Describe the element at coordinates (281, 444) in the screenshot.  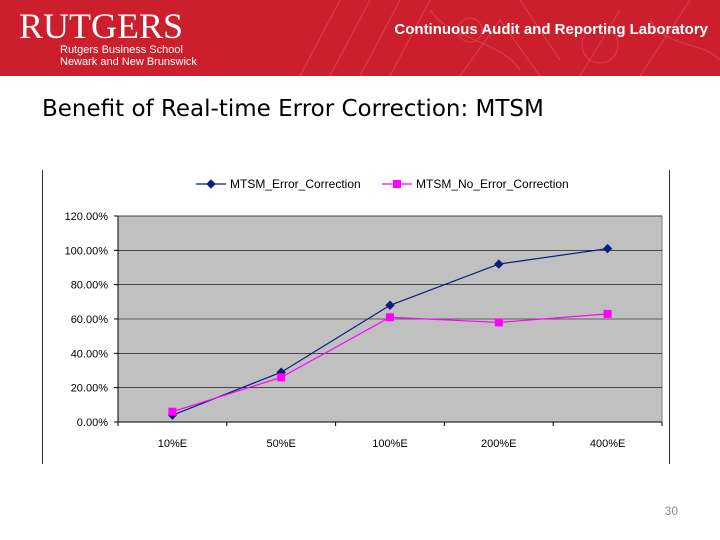
I see `x-tick-label: 50%E` at that location.